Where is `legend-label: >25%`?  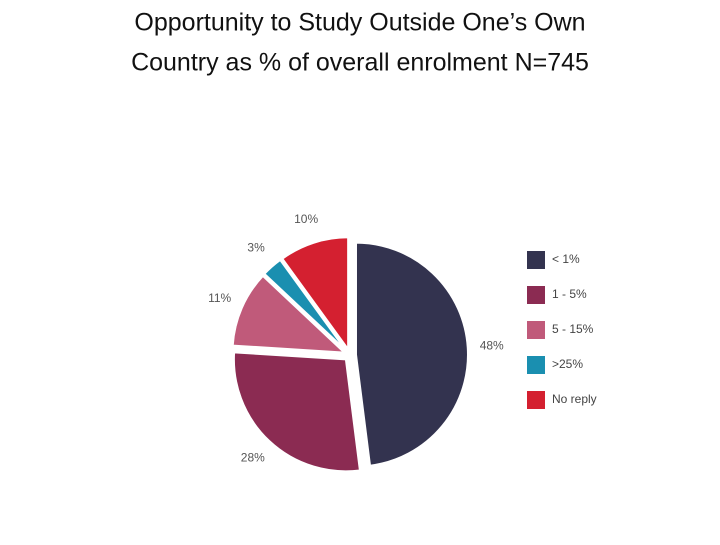 legend-label: >25% is located at coordinates (567, 364).